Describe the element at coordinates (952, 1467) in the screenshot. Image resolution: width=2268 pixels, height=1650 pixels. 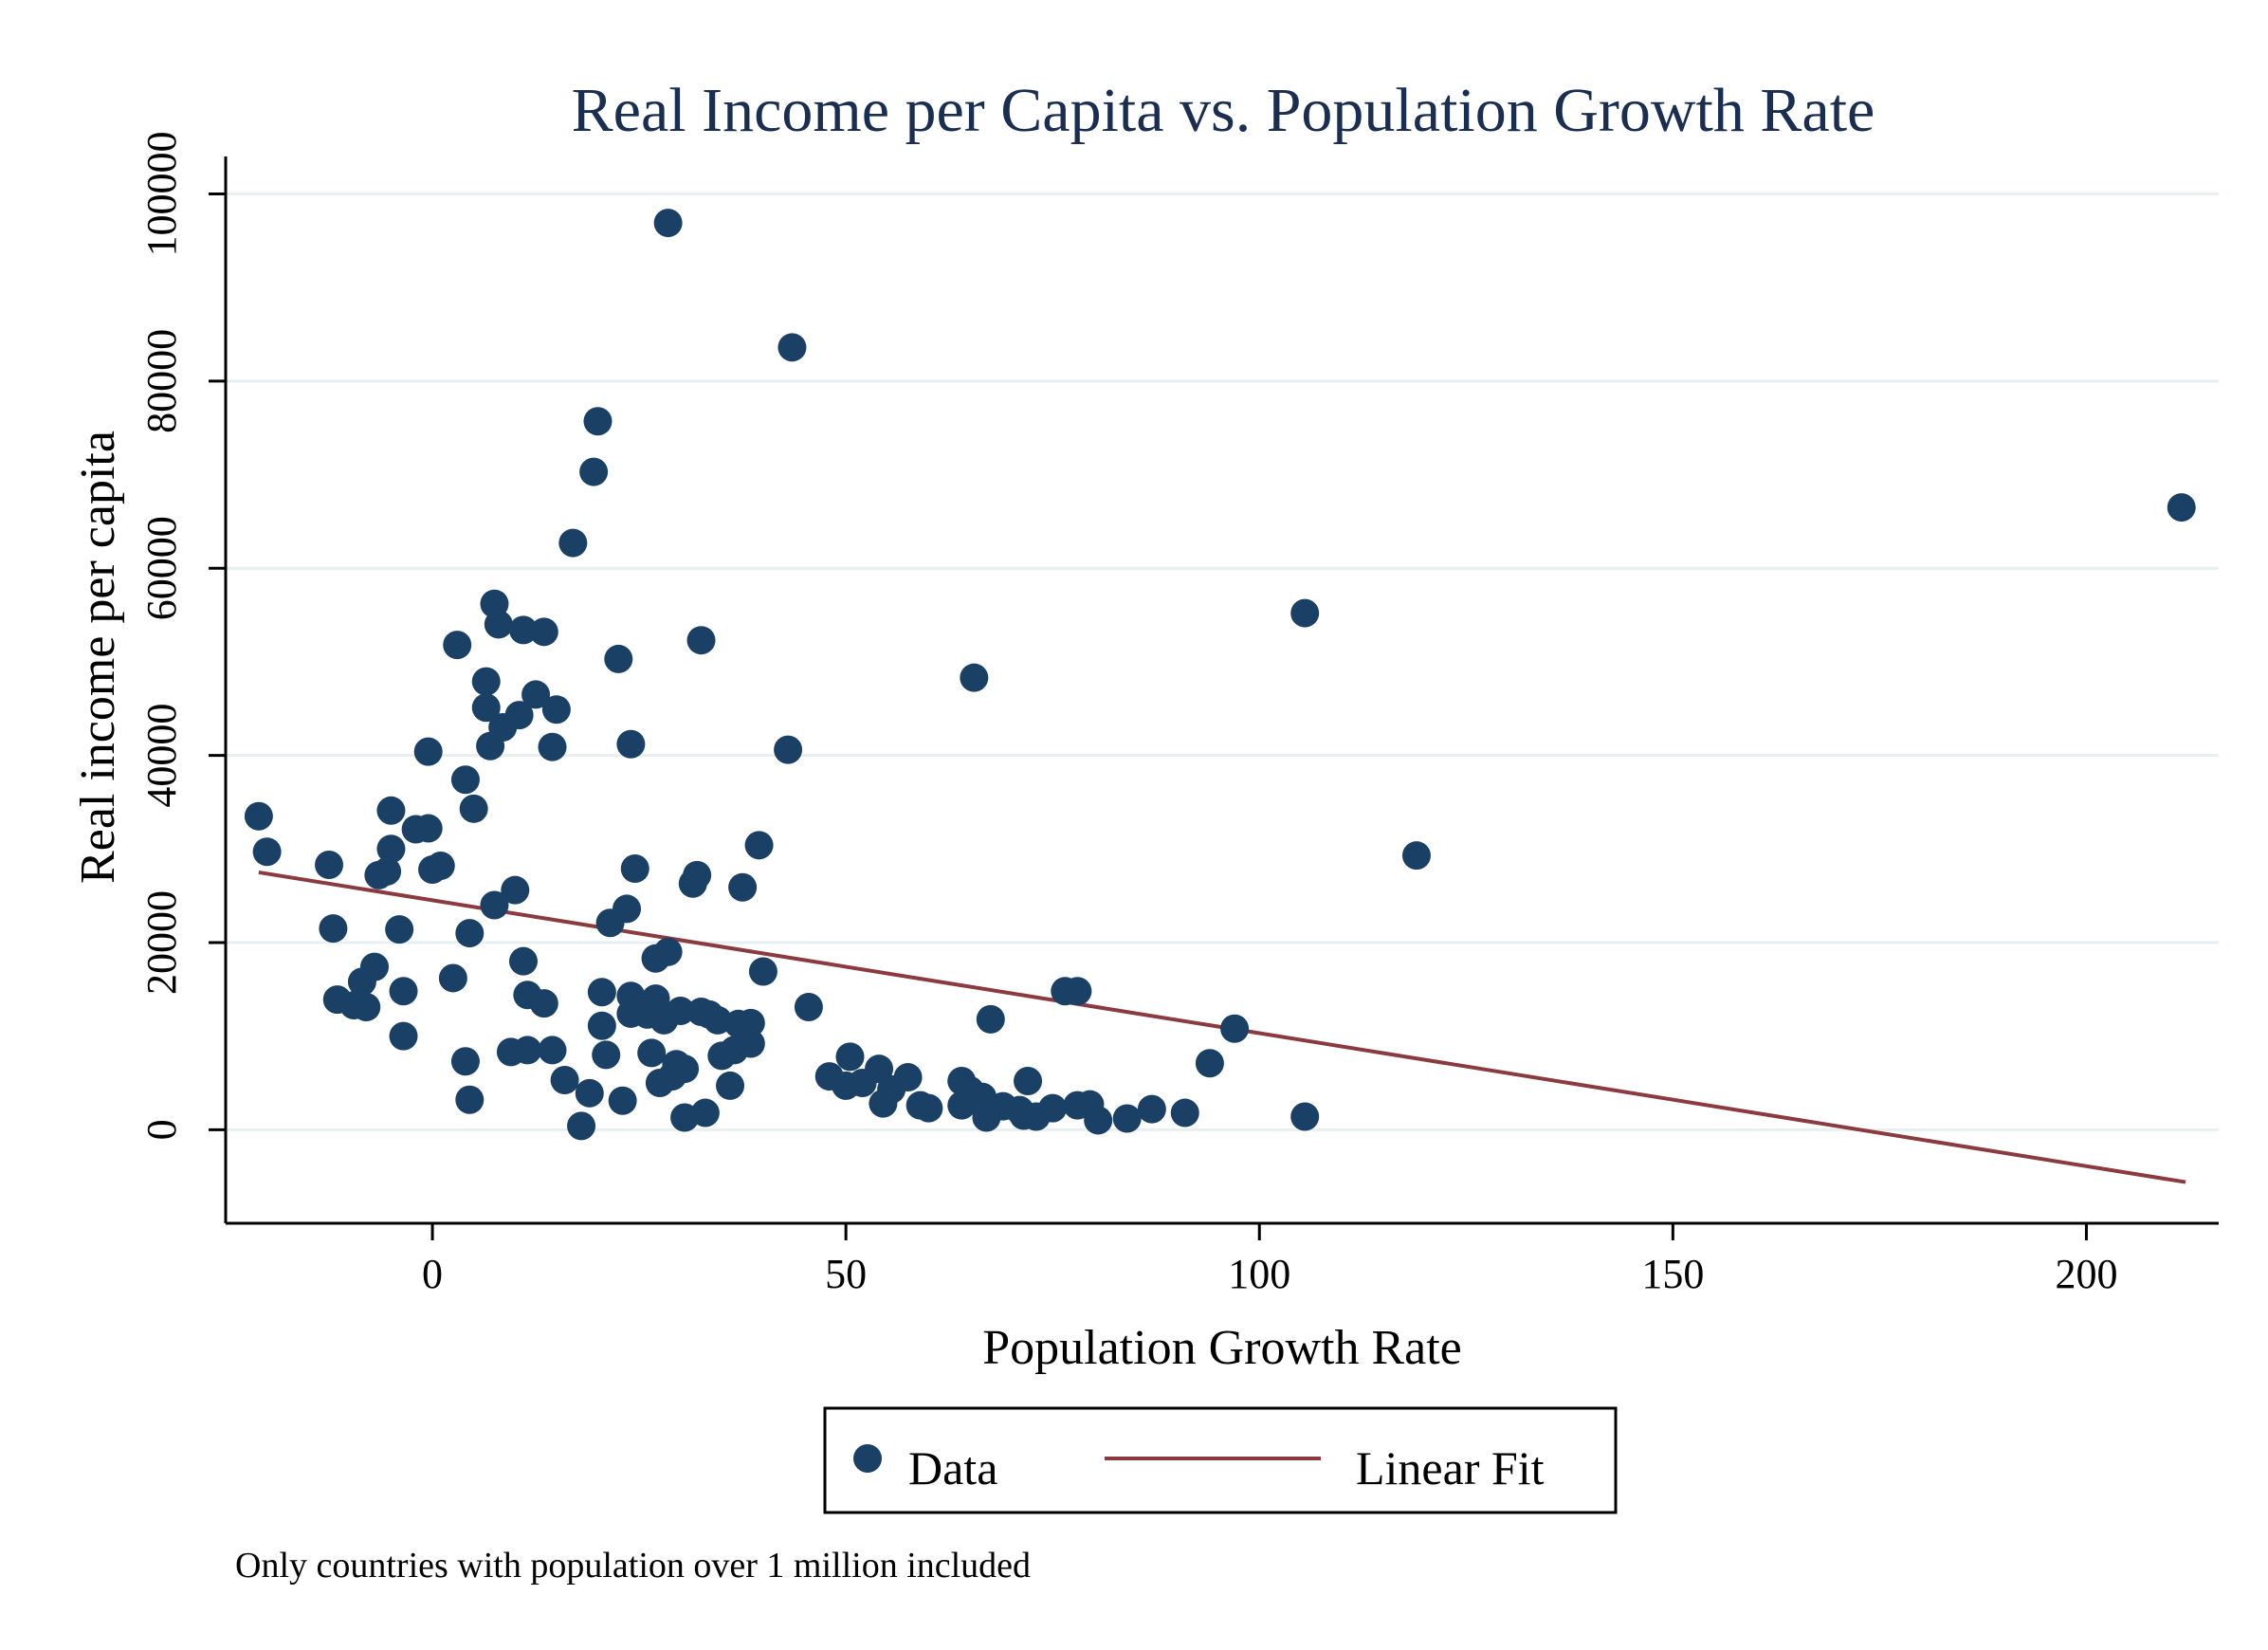
I see `legend-data-label: Data` at that location.